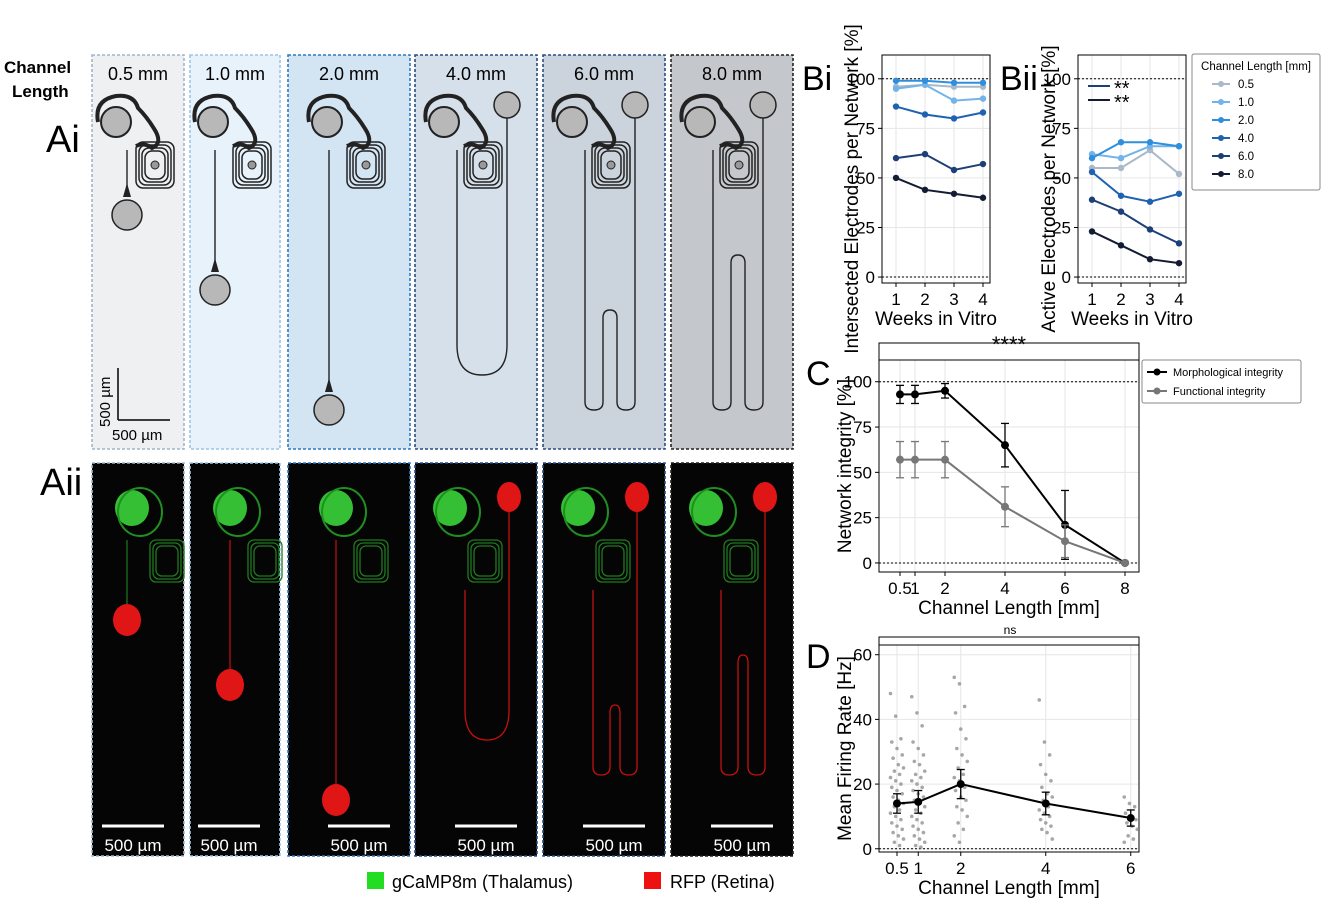  What do you see at coordinates (897, 868) in the screenshot?
I see `x-tick-label: 0.5` at bounding box center [897, 868].